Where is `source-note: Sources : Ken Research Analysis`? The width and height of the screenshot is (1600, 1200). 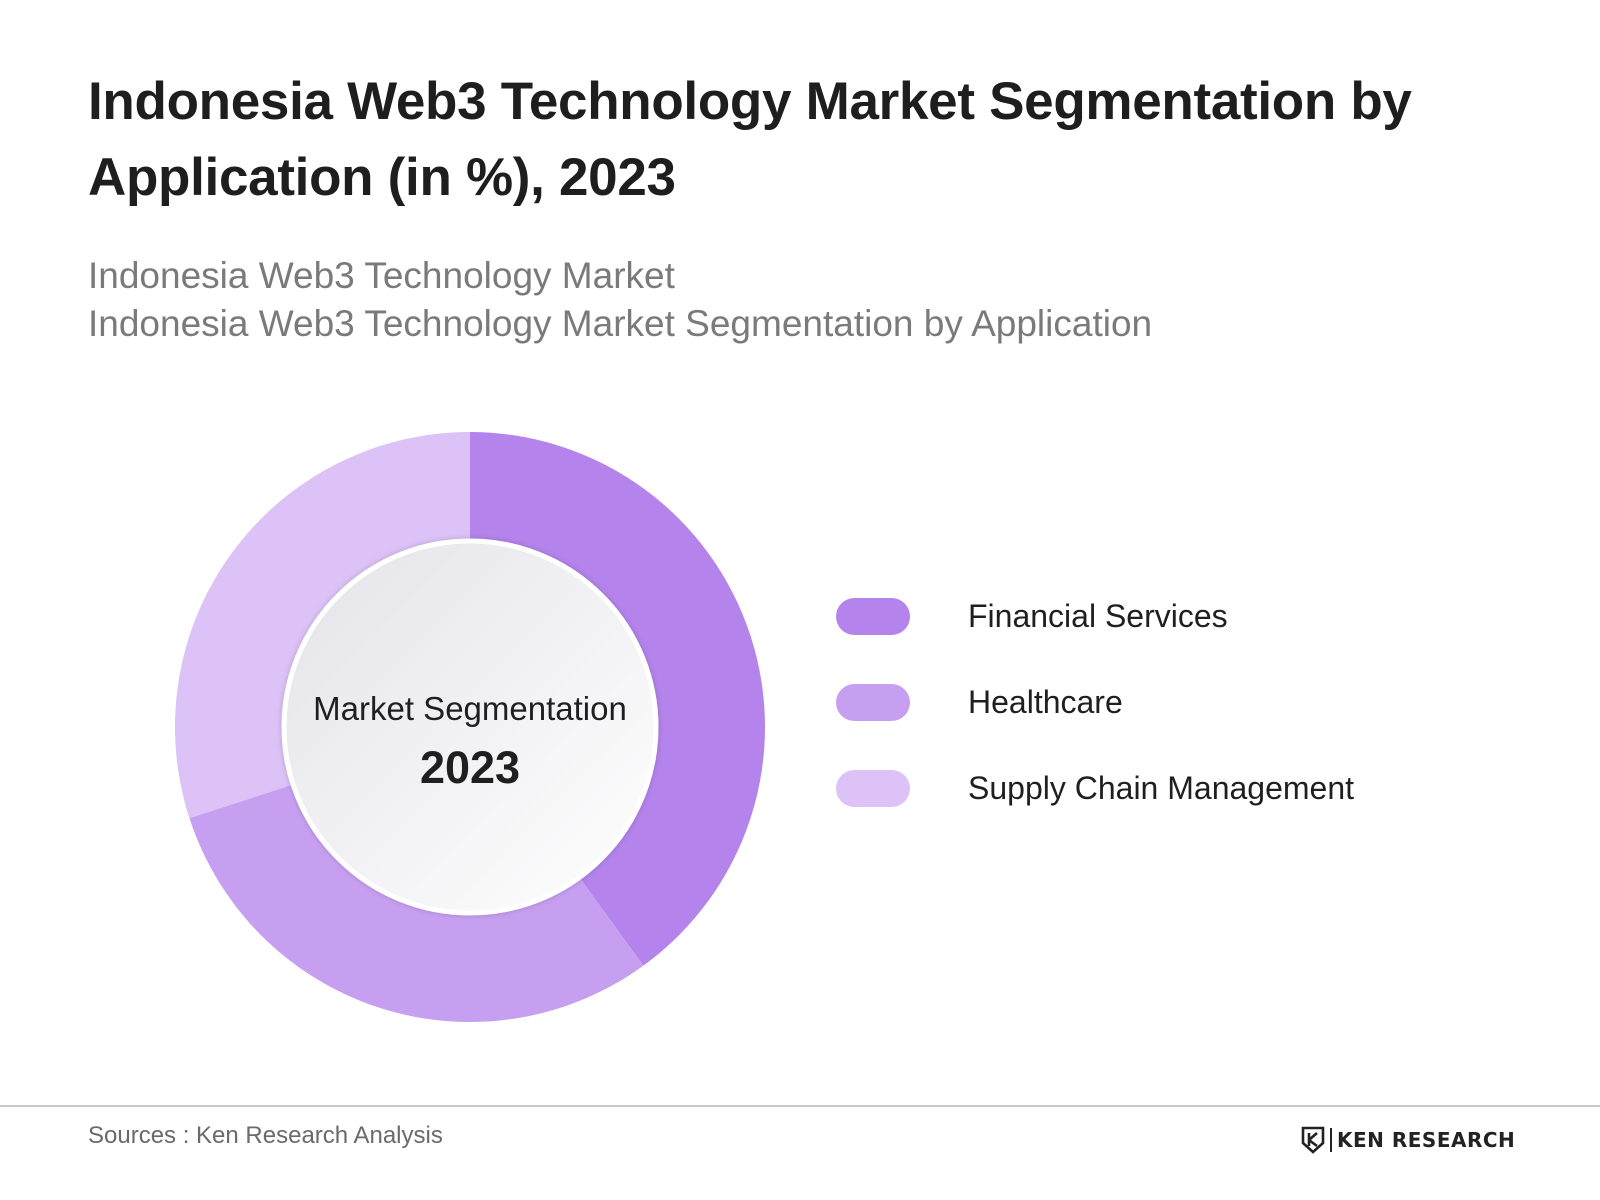 source-note: Sources : Ken Research Analysis is located at coordinates (265, 1135).